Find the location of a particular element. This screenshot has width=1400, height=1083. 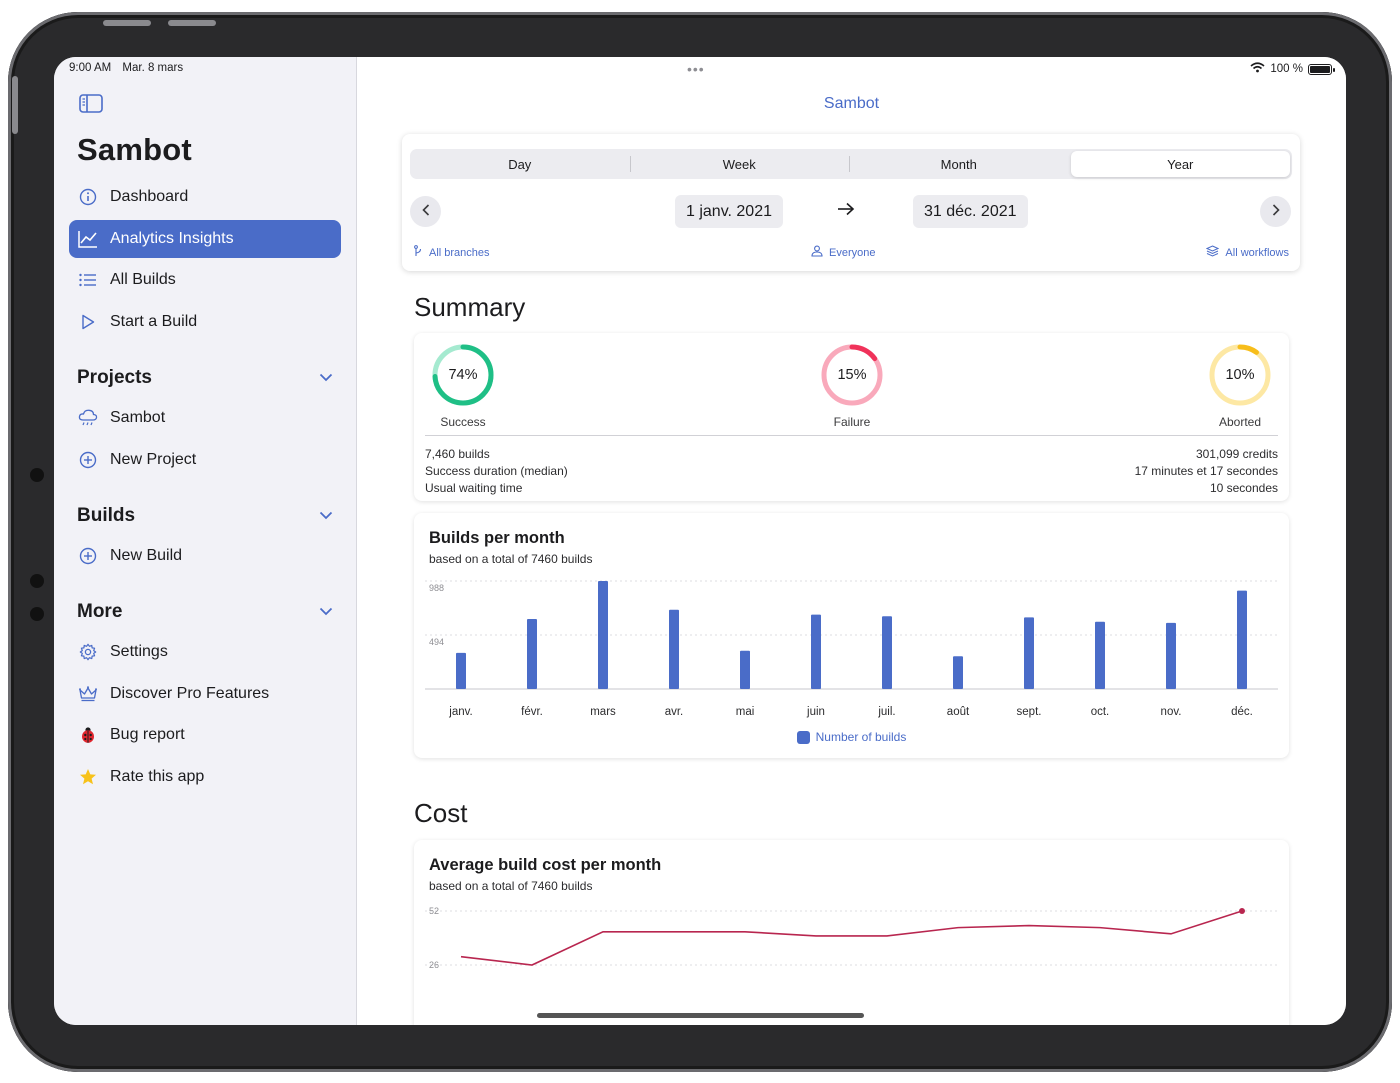

sidebar-item-all-builds: All Builds is located at coordinates (205, 280).